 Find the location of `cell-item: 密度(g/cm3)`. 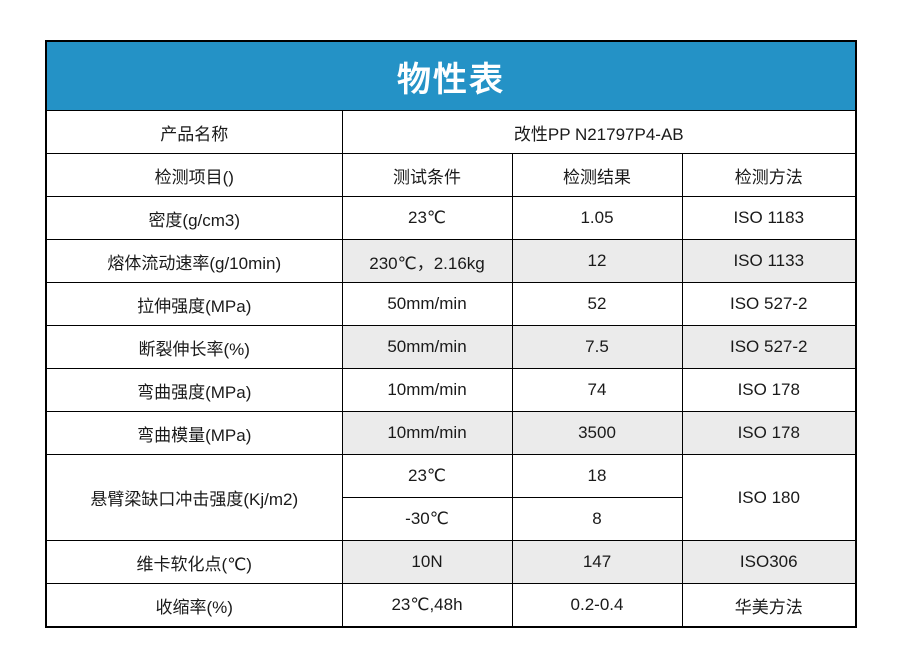

cell-item: 密度(g/cm3) is located at coordinates (194, 218).